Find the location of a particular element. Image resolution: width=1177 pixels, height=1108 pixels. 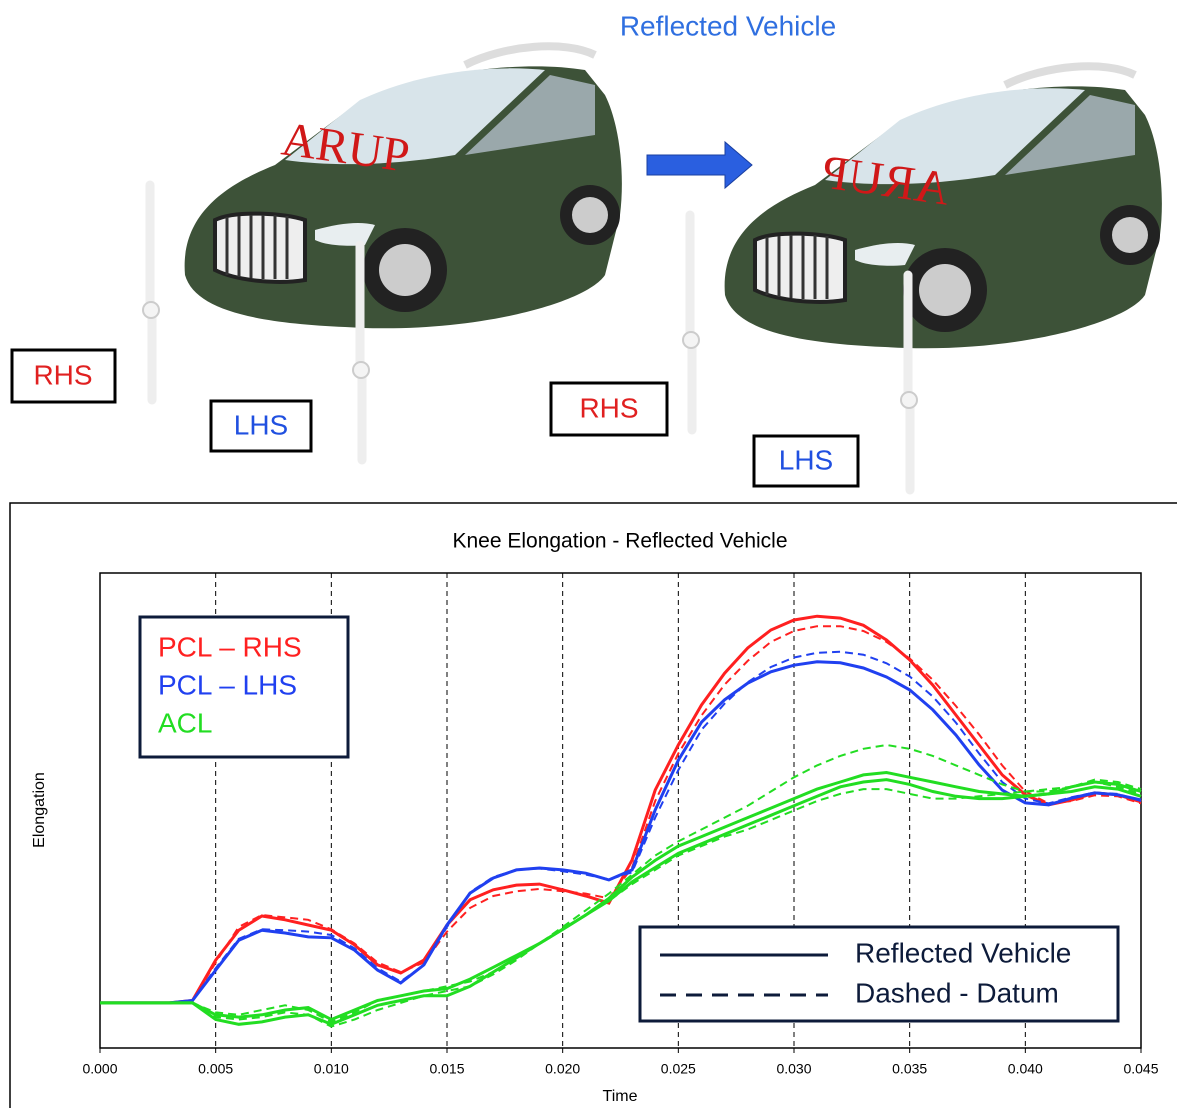

x-tick-label: 0.010 is located at coordinates (331, 1069).